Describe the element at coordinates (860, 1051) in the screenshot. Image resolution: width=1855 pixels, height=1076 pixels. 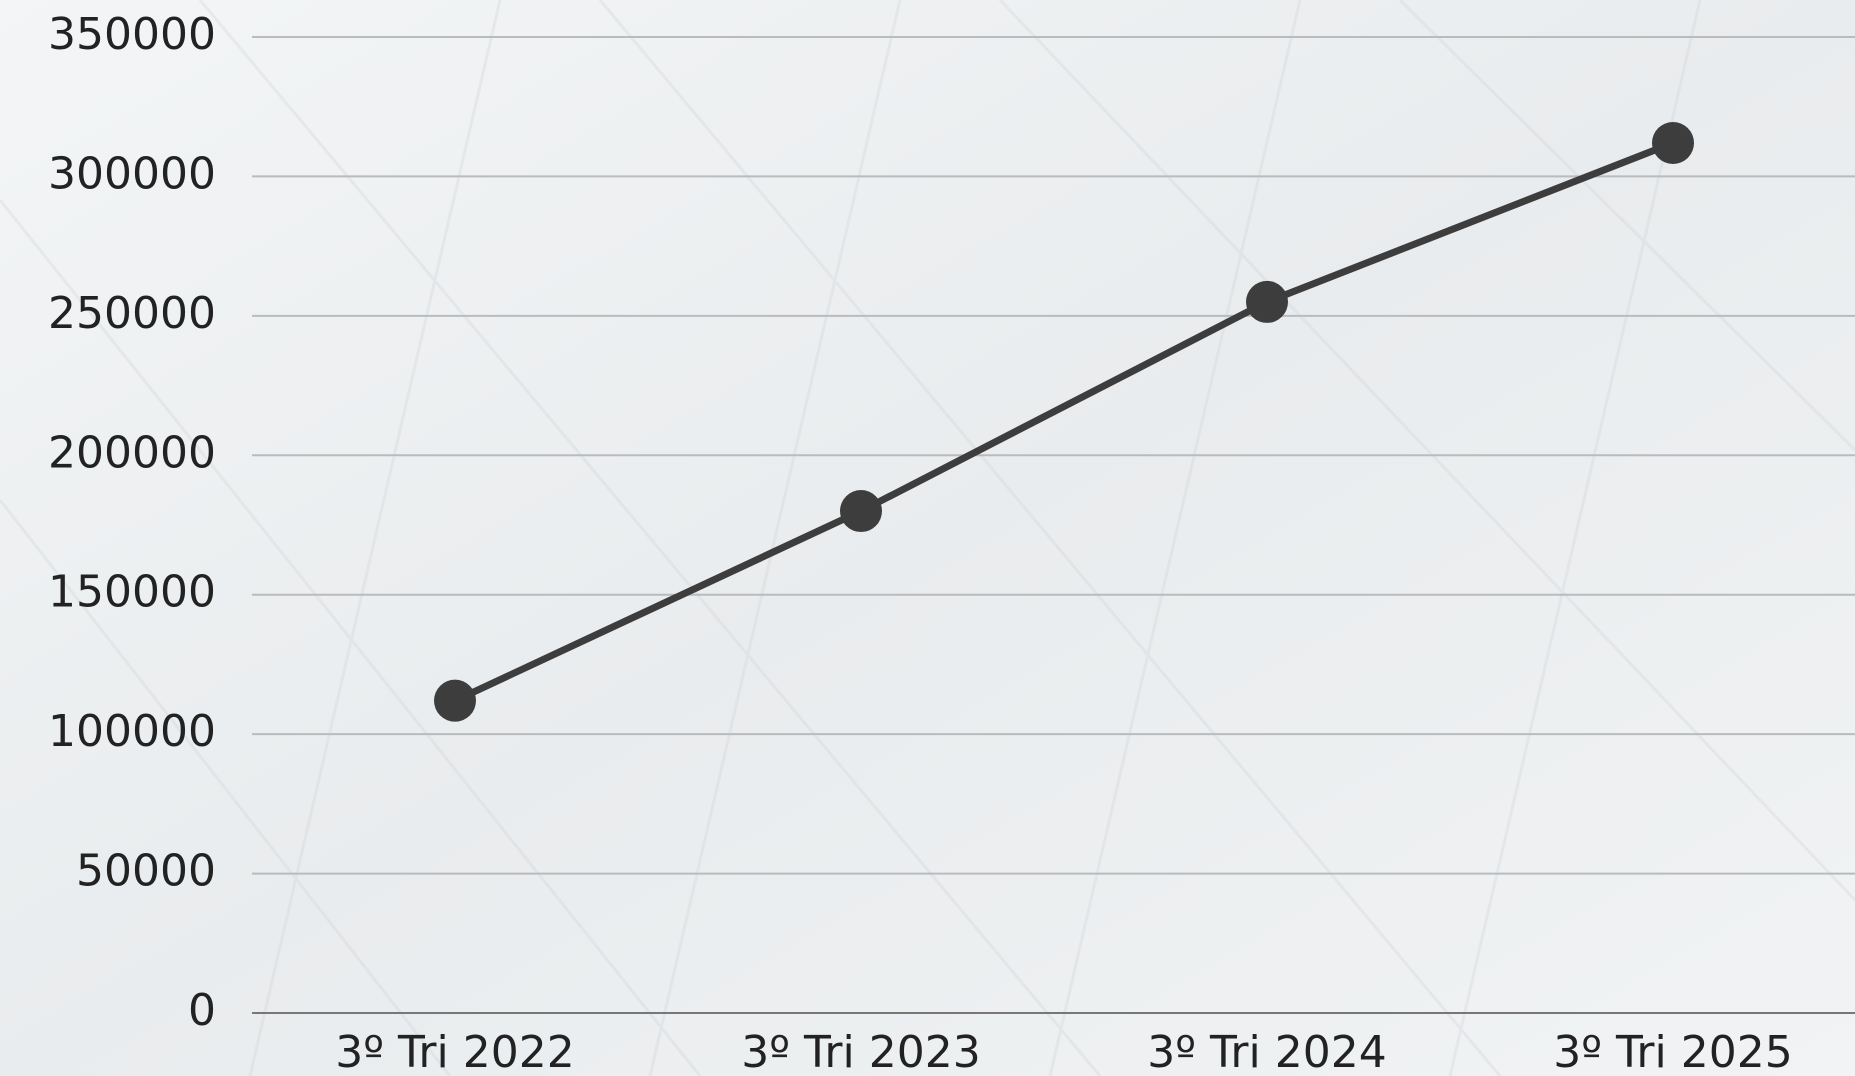
I see `x-tick-label: 3º Tri 2023` at that location.